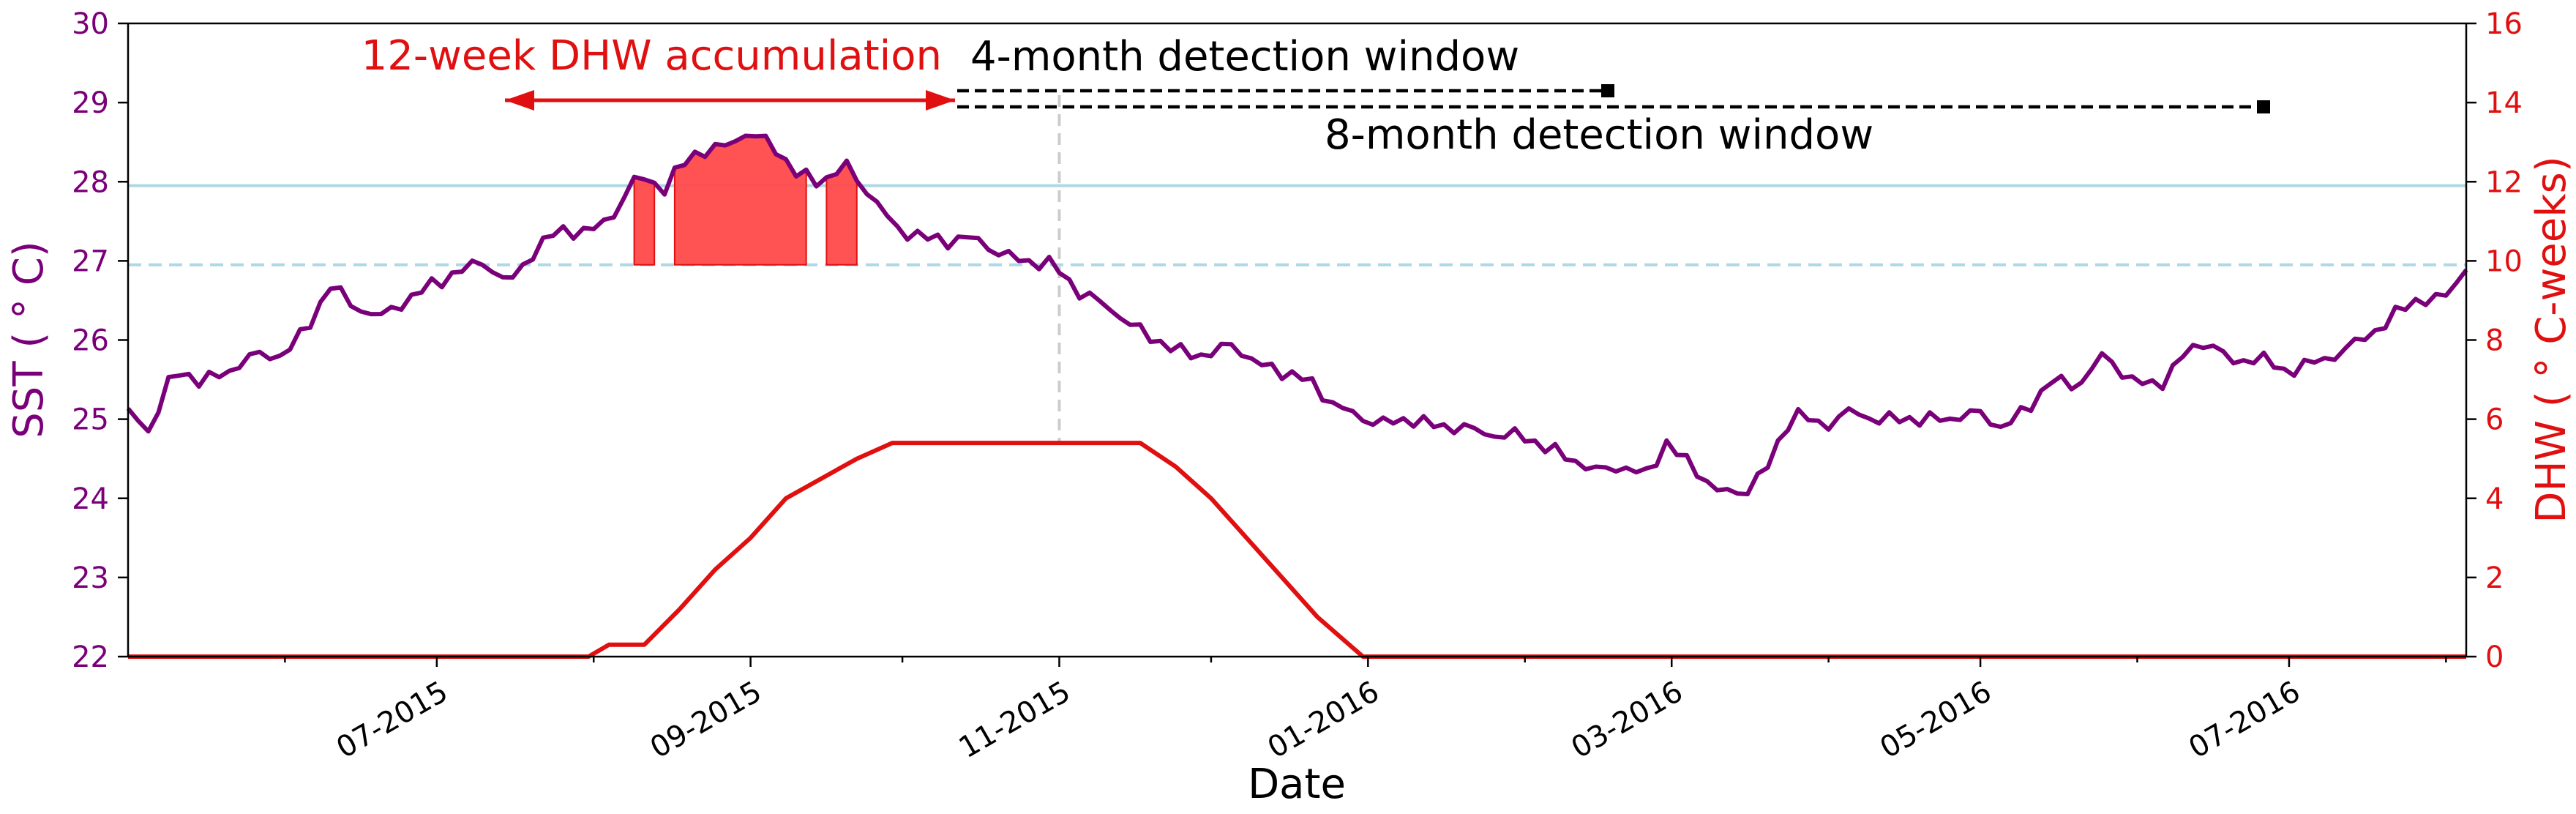 The width and height of the screenshot is (2576, 814). I want to click on x-tick-label: 07-2016, so click(2244, 720).